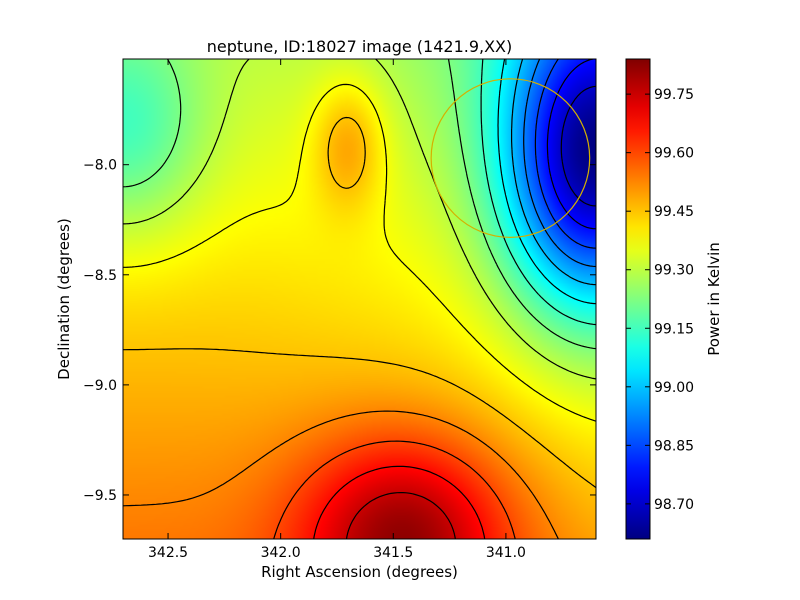 The width and height of the screenshot is (800, 600). What do you see at coordinates (714, 299) in the screenshot?
I see `colorbar-label: Power in Kelvin` at bounding box center [714, 299].